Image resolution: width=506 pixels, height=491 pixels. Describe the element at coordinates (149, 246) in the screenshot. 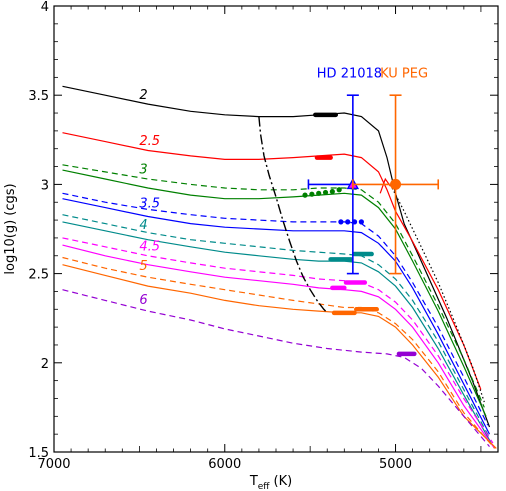

I see `track-label-8: 4.5` at that location.